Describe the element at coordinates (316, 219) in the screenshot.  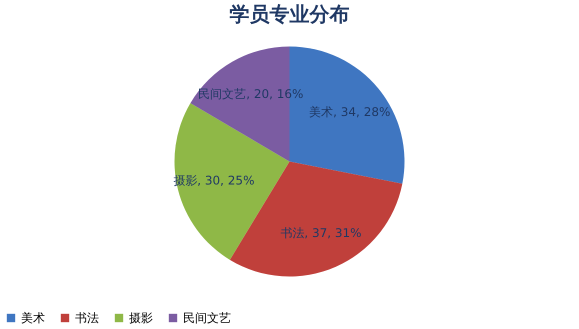
I see `pie-slice` at that location.